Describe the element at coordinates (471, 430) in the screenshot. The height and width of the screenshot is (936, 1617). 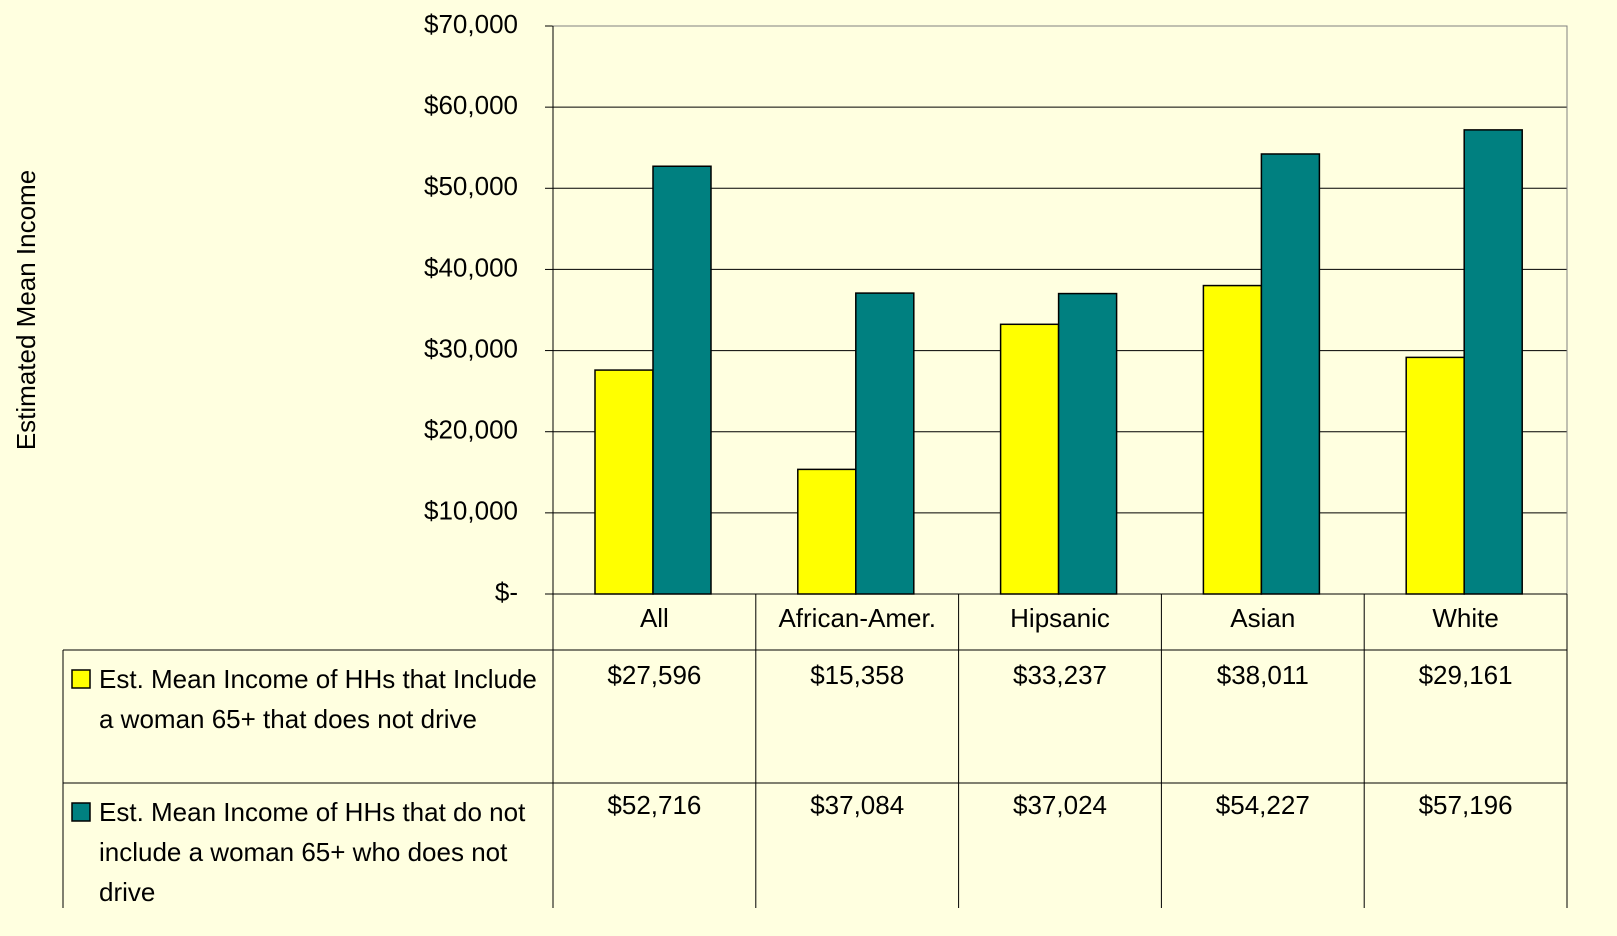
I see `y-tick-label: $20,000` at that location.